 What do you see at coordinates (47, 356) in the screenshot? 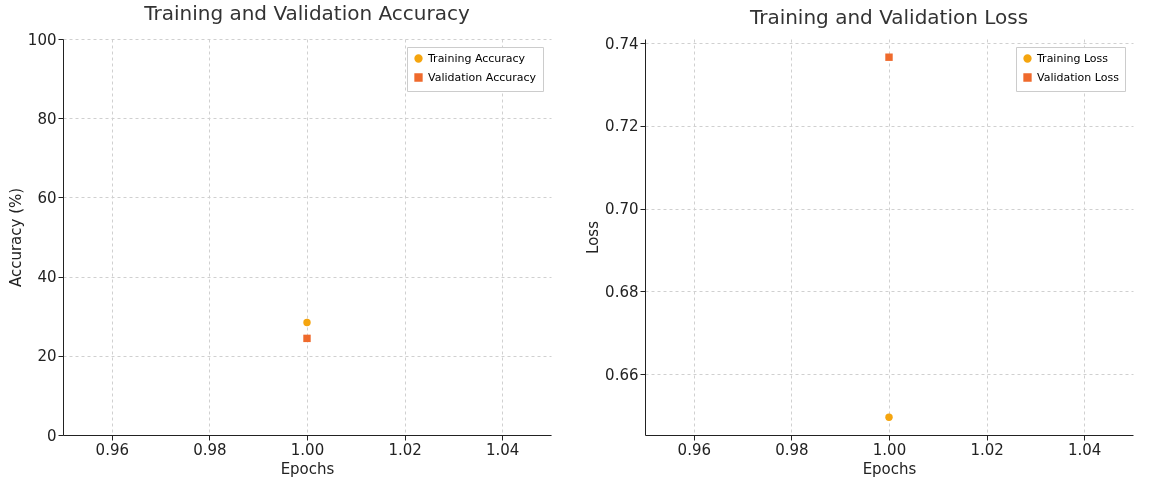
I see `y-tick-label: 20` at bounding box center [47, 356].